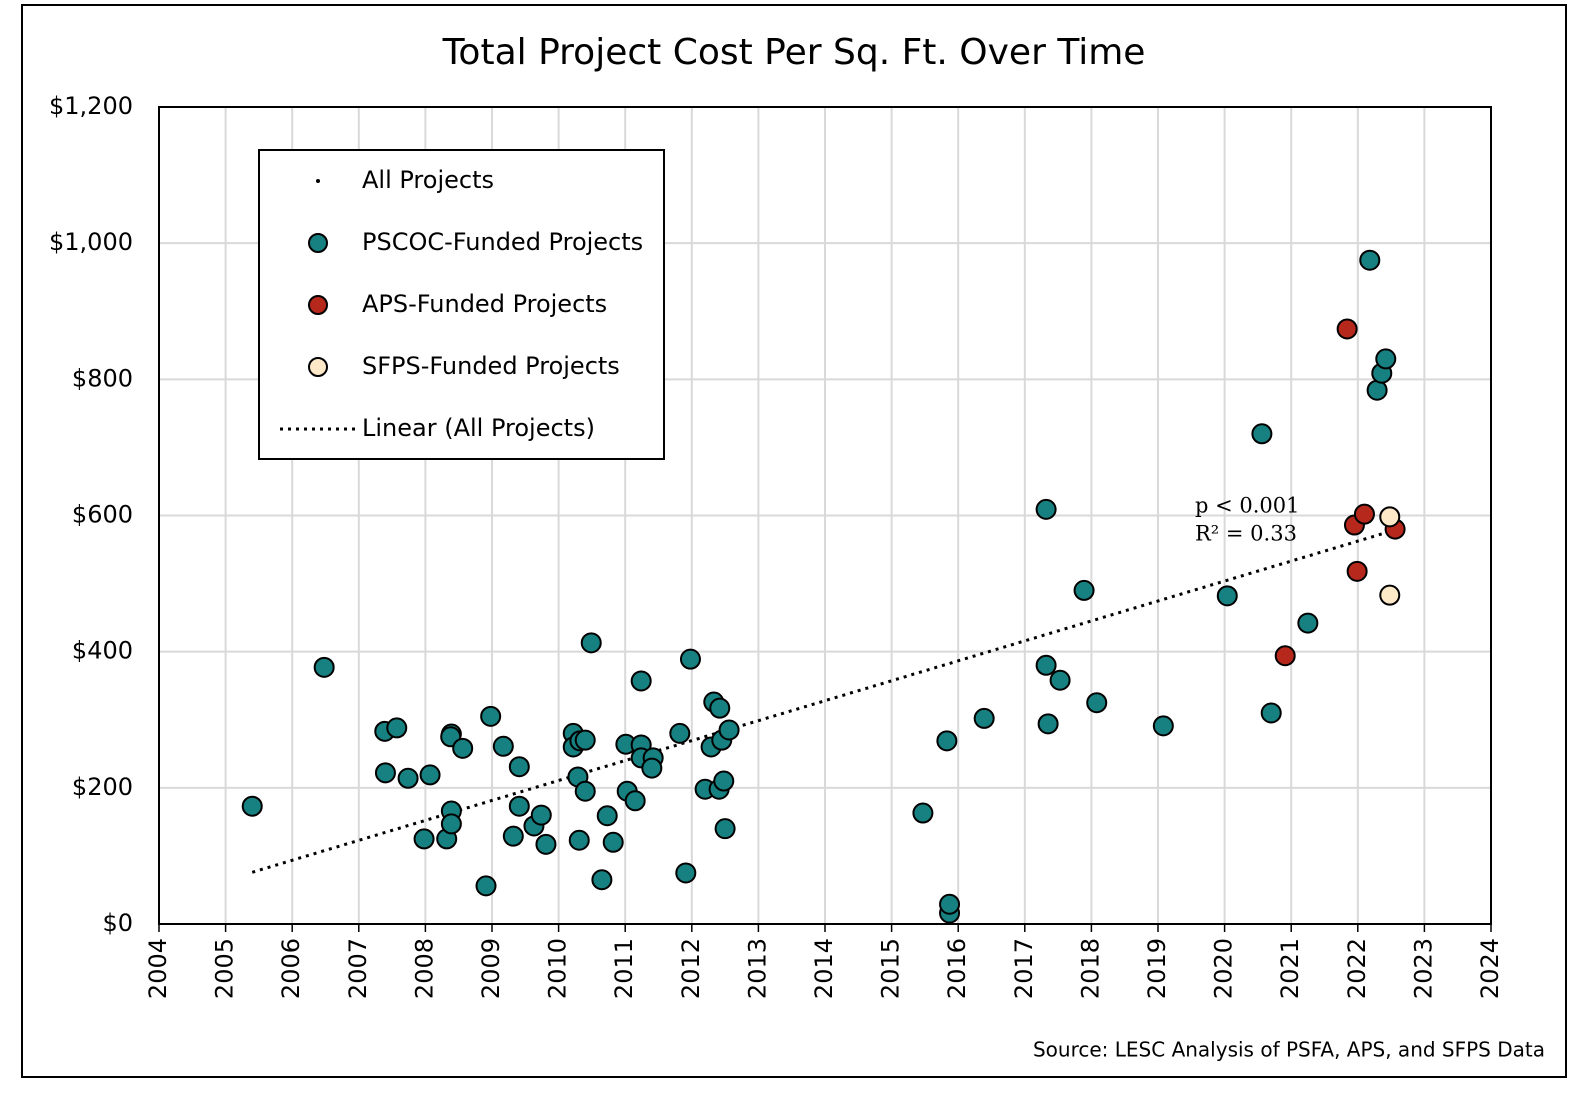 The height and width of the screenshot is (1100, 1588). What do you see at coordinates (158, 968) in the screenshot?
I see `x-tick-label: 2004` at bounding box center [158, 968].